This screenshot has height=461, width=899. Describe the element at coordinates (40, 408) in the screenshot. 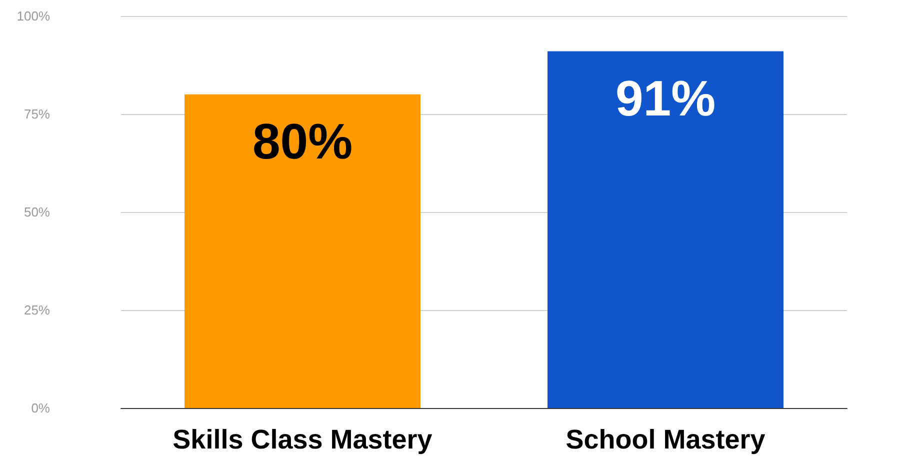

I see `y-tick-label: 0%` at that location.